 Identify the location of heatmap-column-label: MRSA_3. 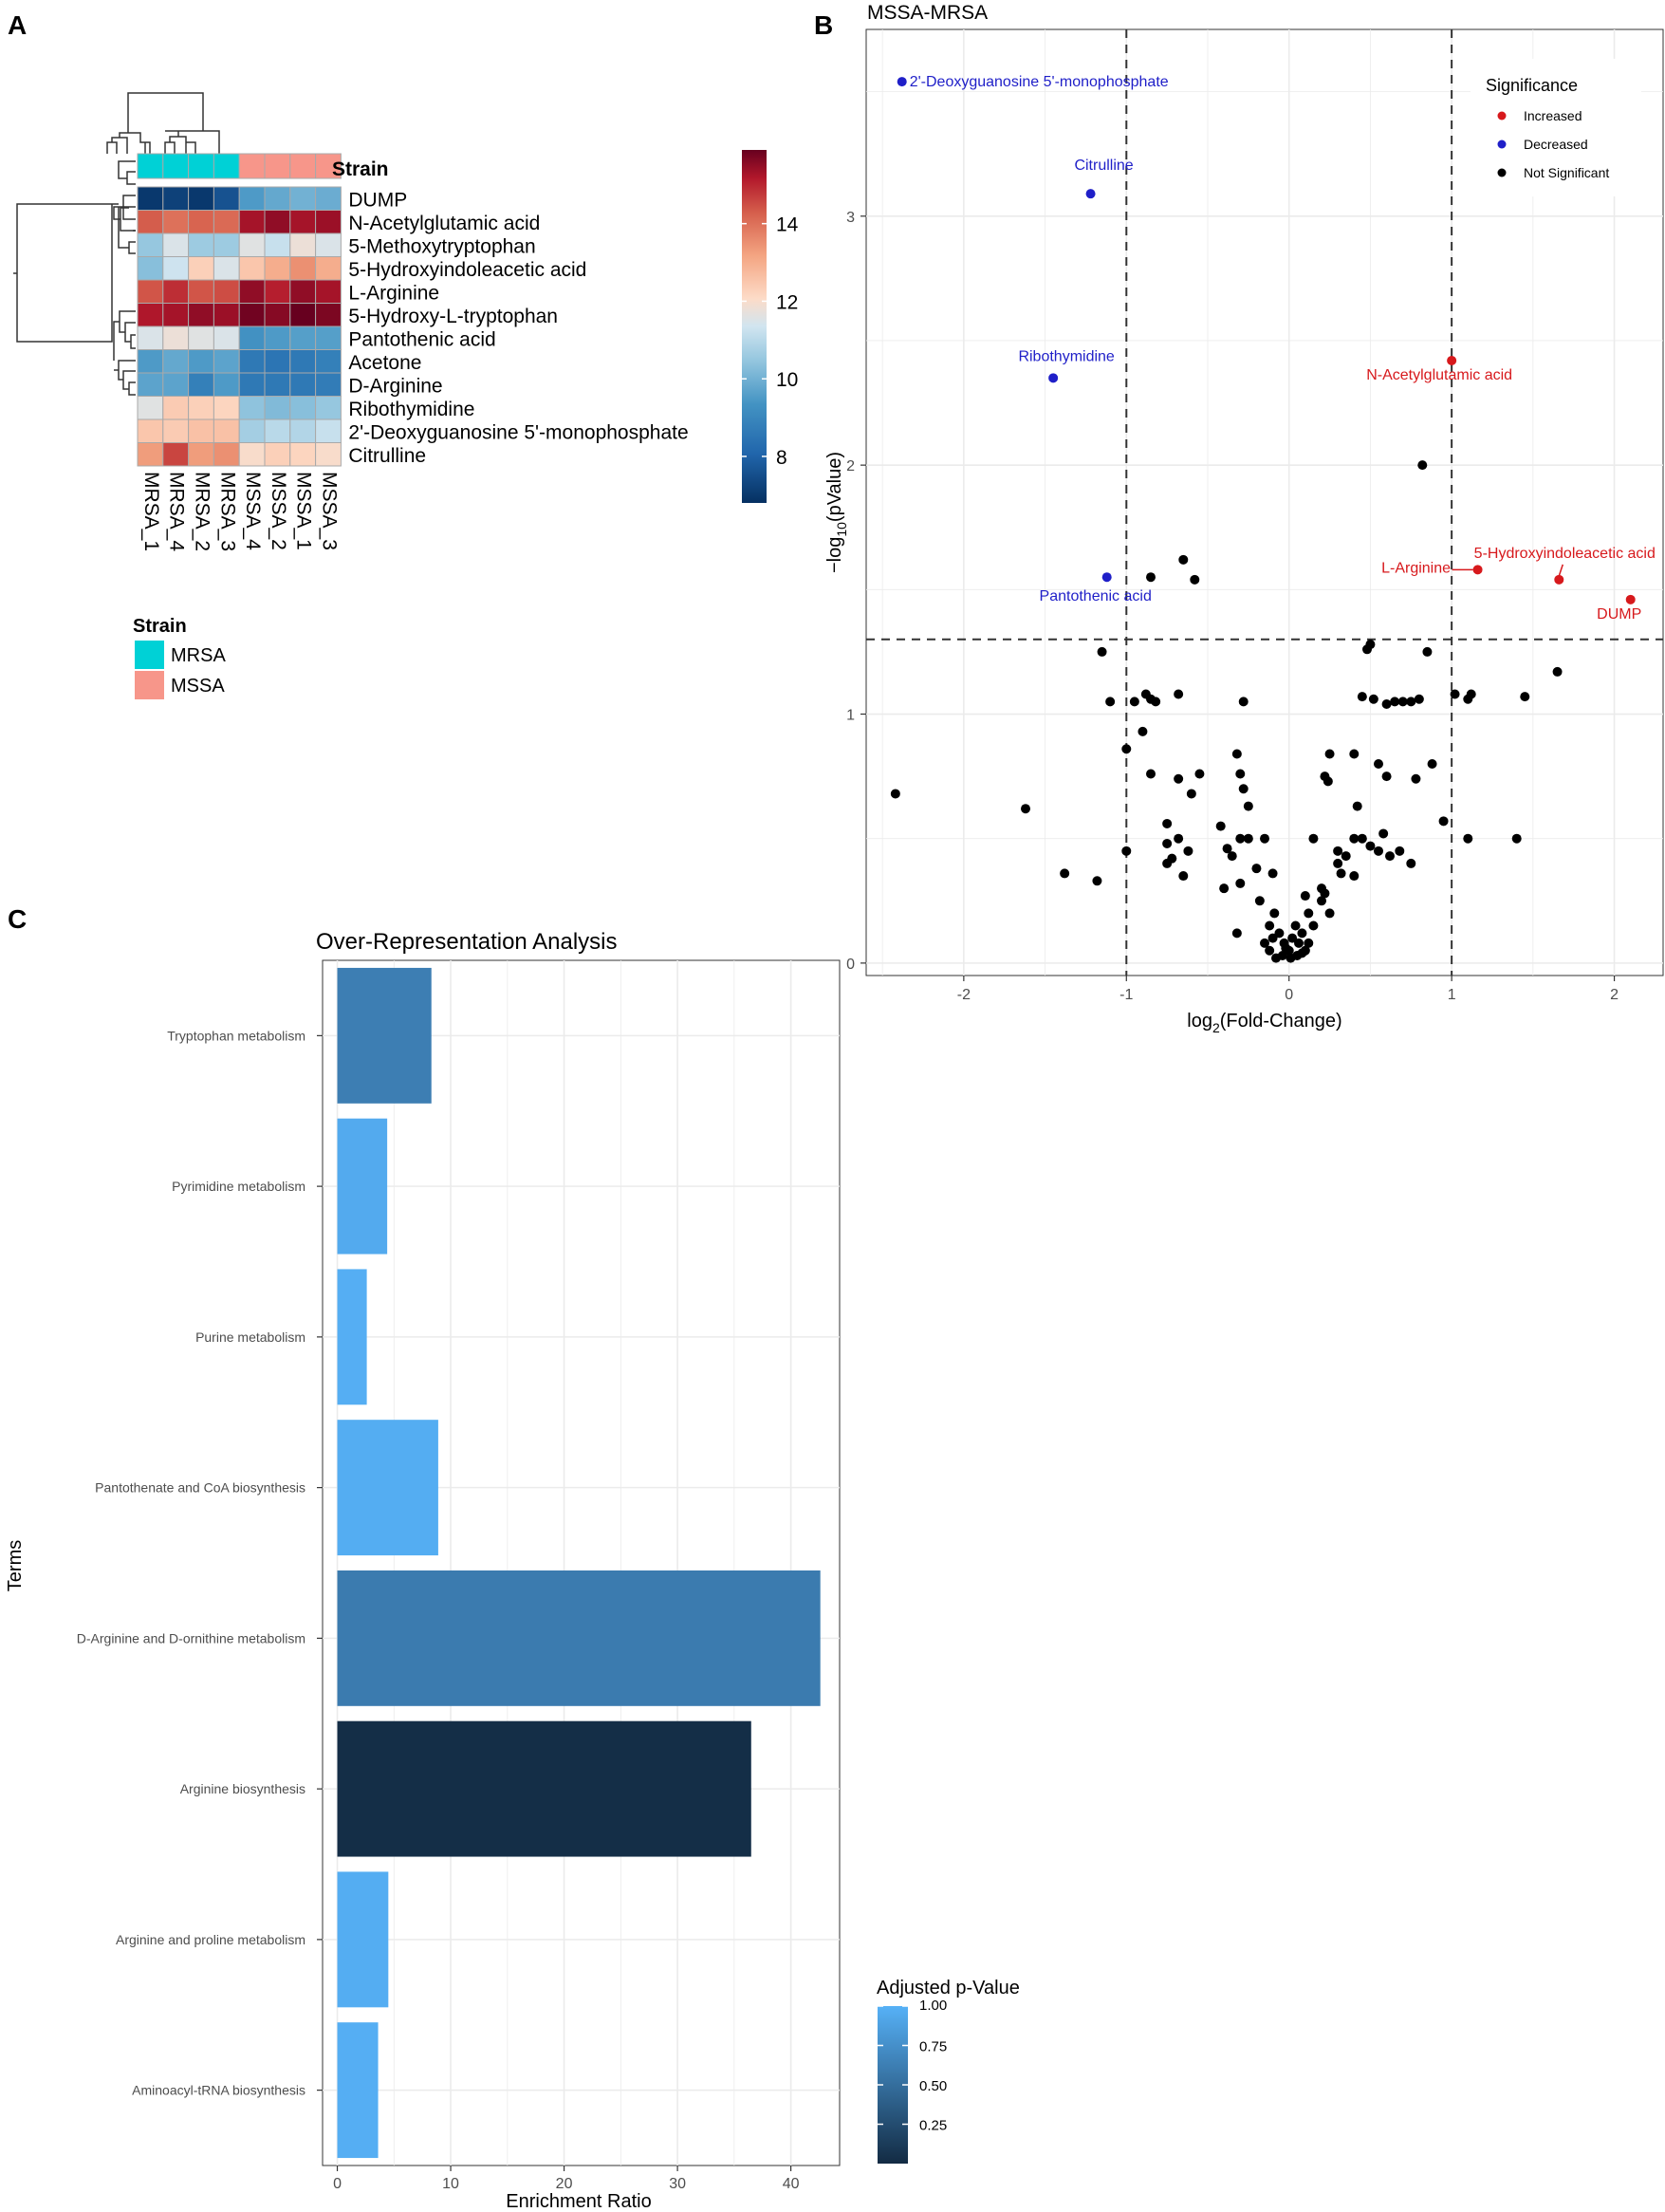
(227, 512).